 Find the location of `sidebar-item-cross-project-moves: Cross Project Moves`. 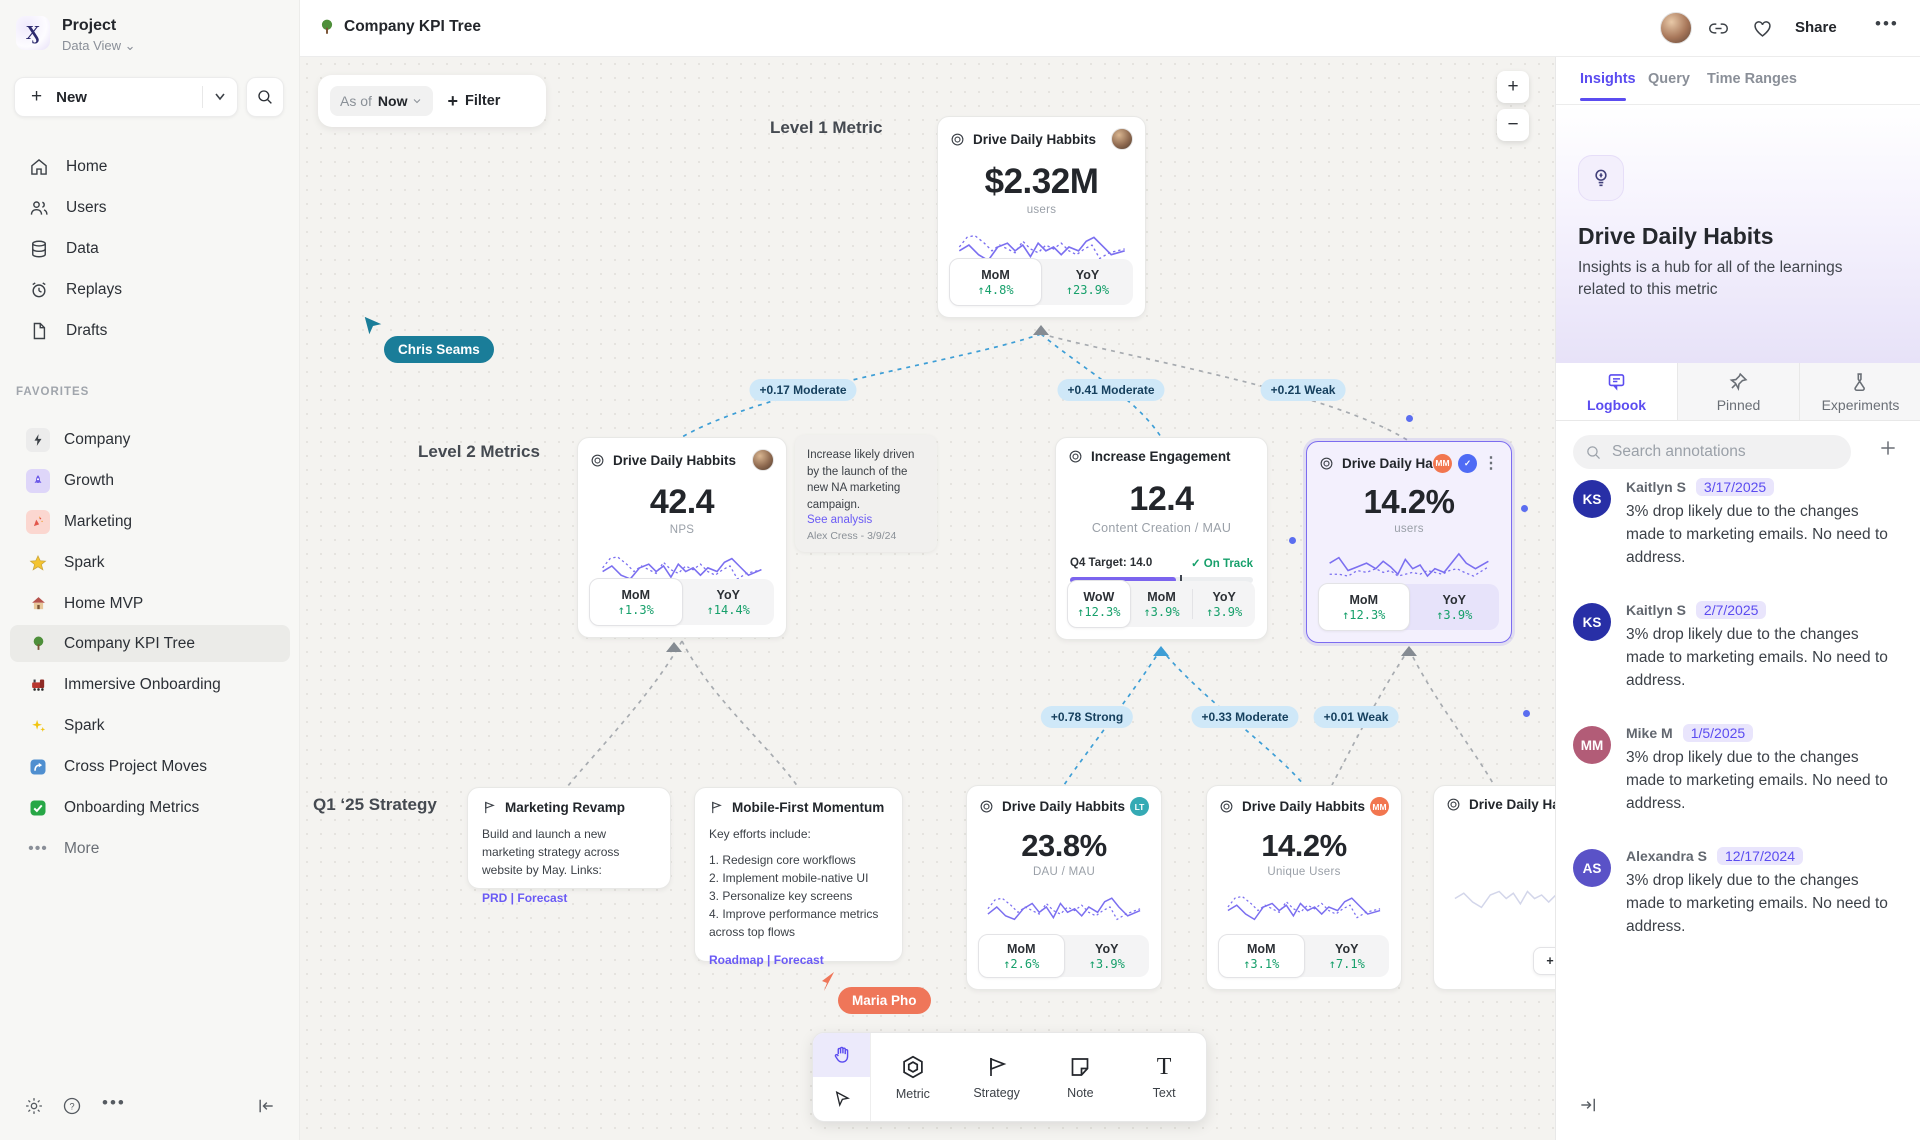

sidebar-item-cross-project-moves: Cross Project Moves is located at coordinates (150, 766).